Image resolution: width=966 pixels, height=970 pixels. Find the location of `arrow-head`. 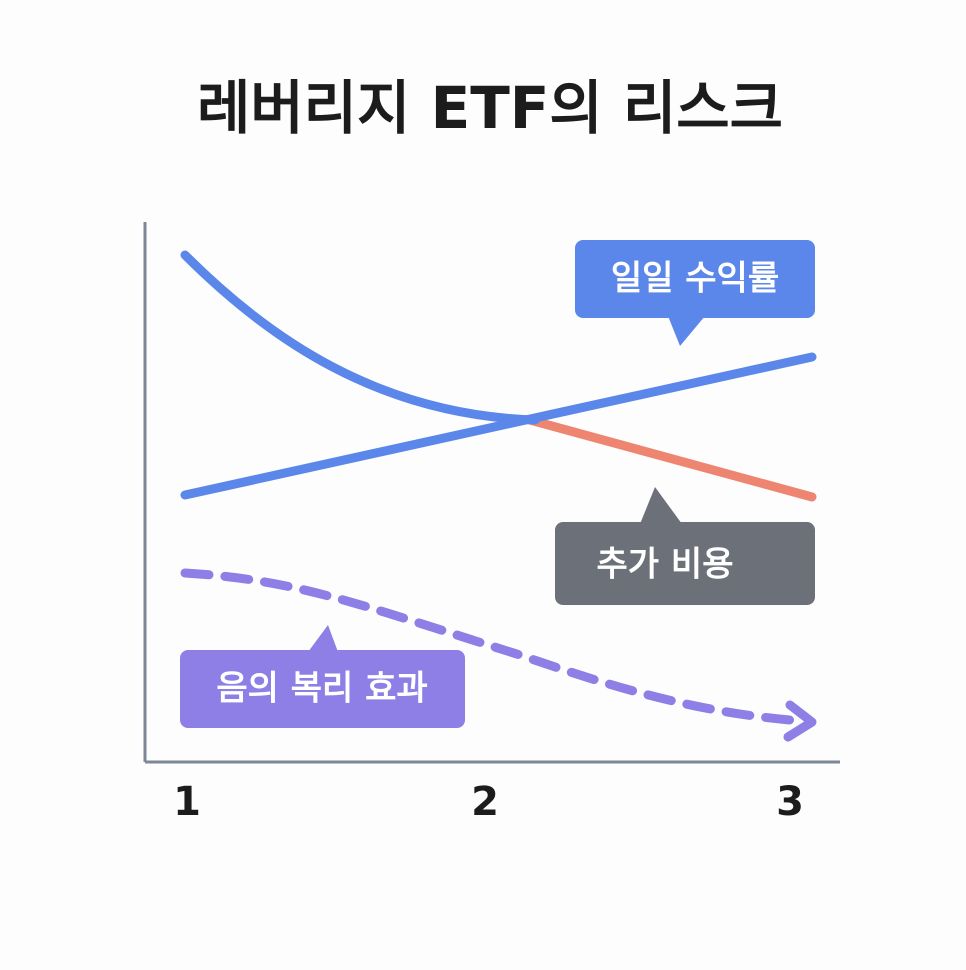

arrow-head is located at coordinates (800, 721).